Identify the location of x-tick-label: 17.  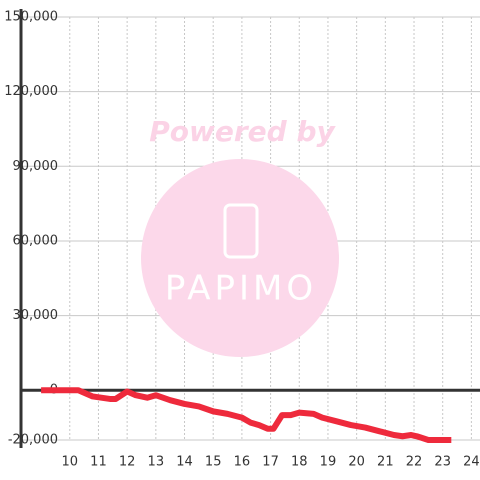
(270, 462).